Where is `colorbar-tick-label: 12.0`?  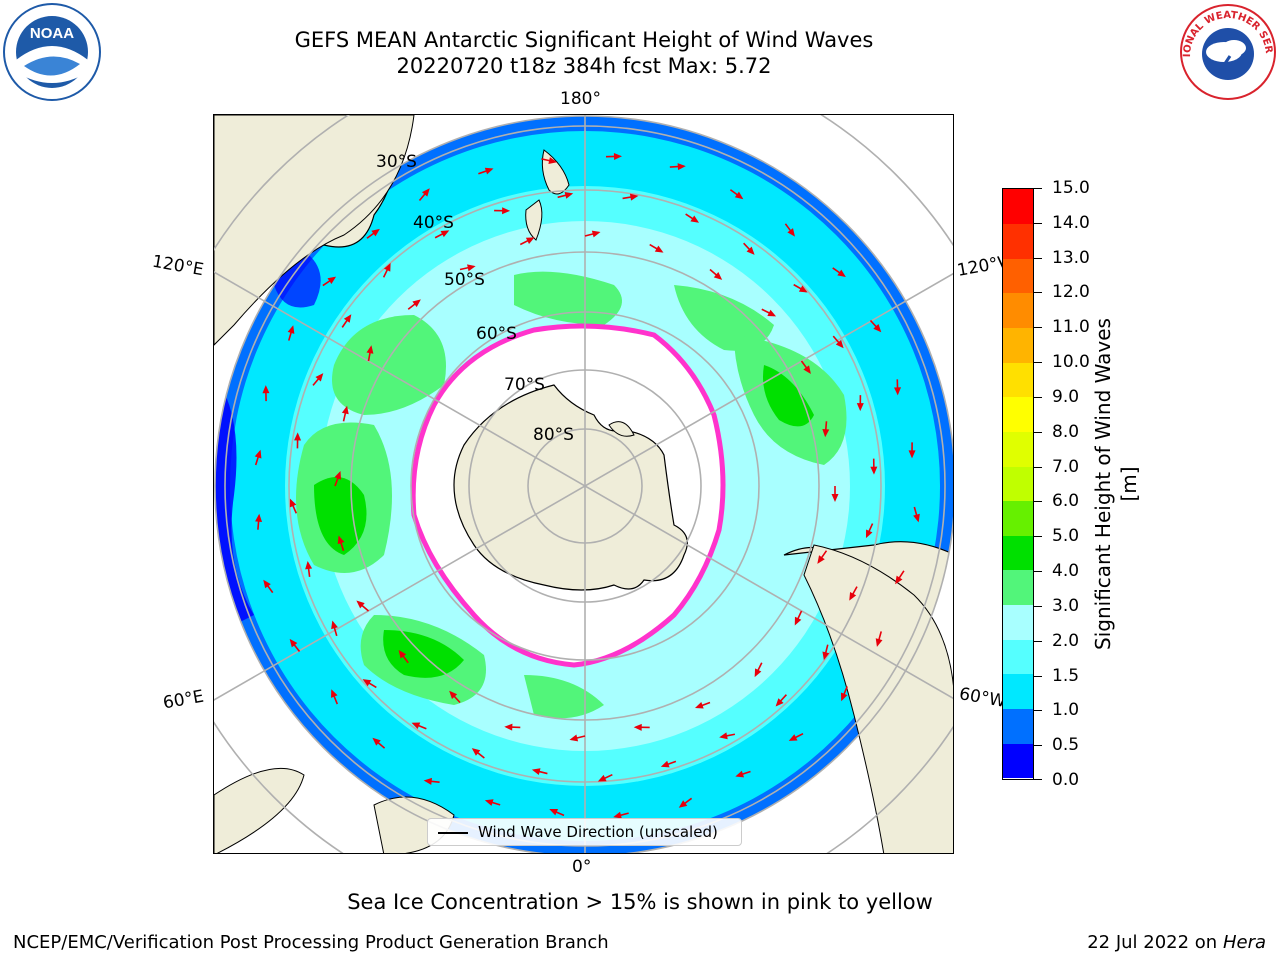
colorbar-tick-label: 12.0 is located at coordinates (1071, 292).